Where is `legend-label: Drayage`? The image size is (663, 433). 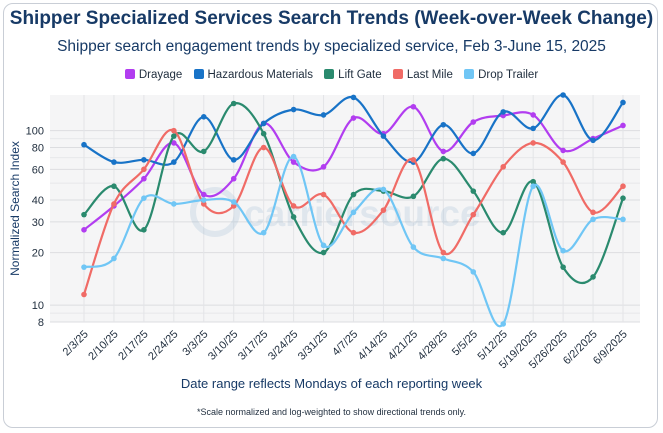
legend-label: Drayage is located at coordinates (160, 75).